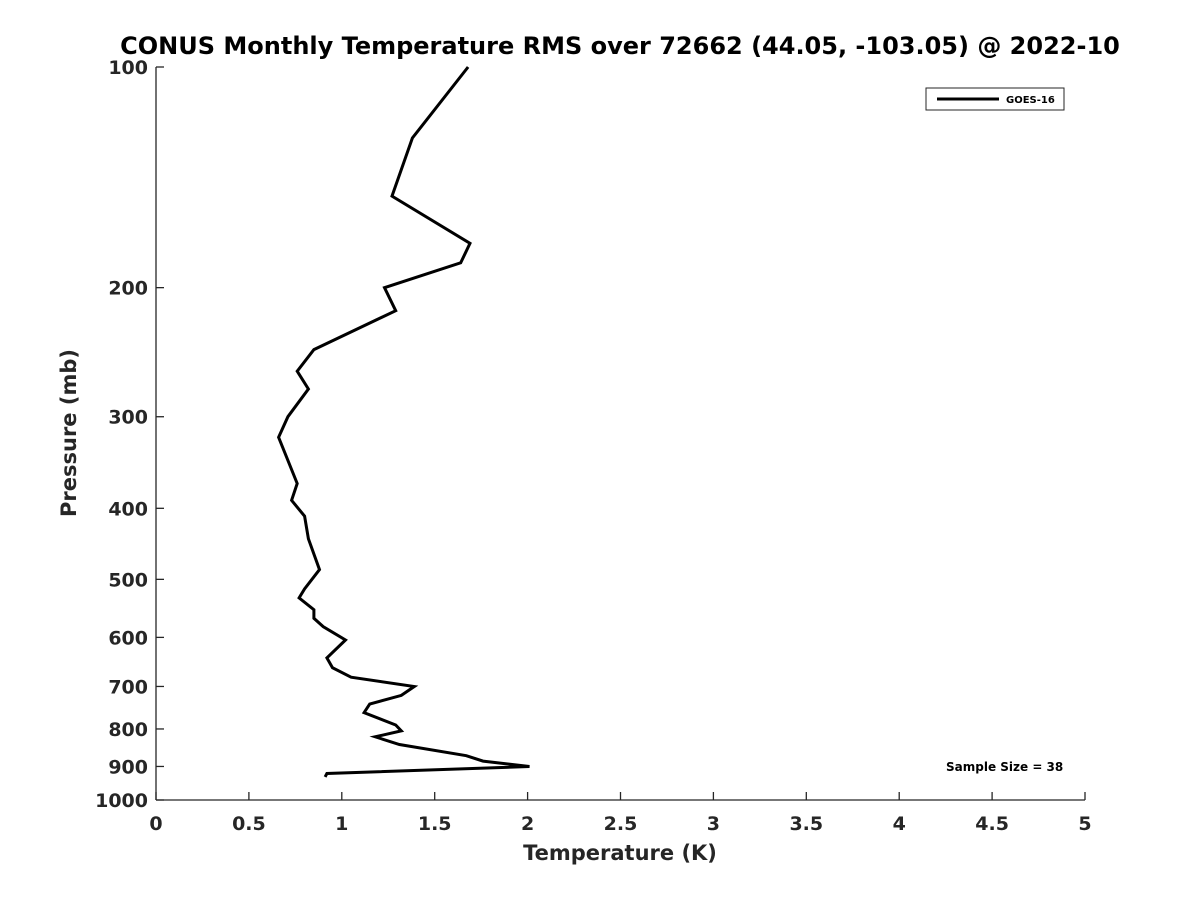  What do you see at coordinates (128, 509) in the screenshot?
I see `y-tick-label: 400` at bounding box center [128, 509].